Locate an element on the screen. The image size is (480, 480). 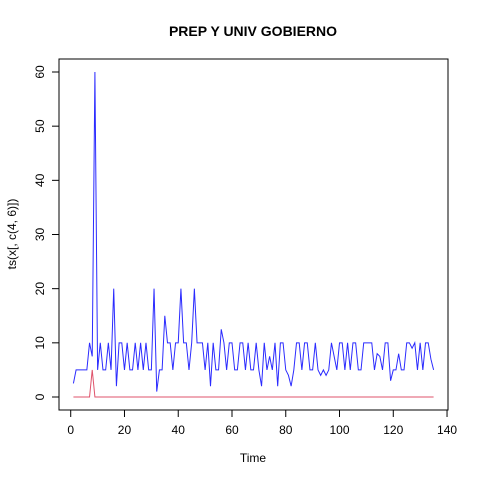
y-tick-label: 60 is located at coordinates (40, 72).